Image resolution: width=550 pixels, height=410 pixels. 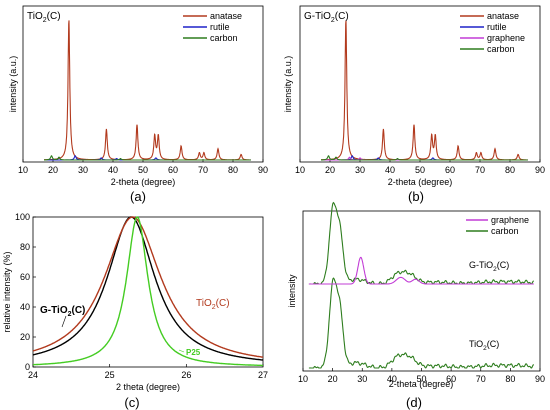 What do you see at coordinates (540, 170) in the screenshot?
I see `panel-b-x-tick-label: 90` at bounding box center [540, 170].